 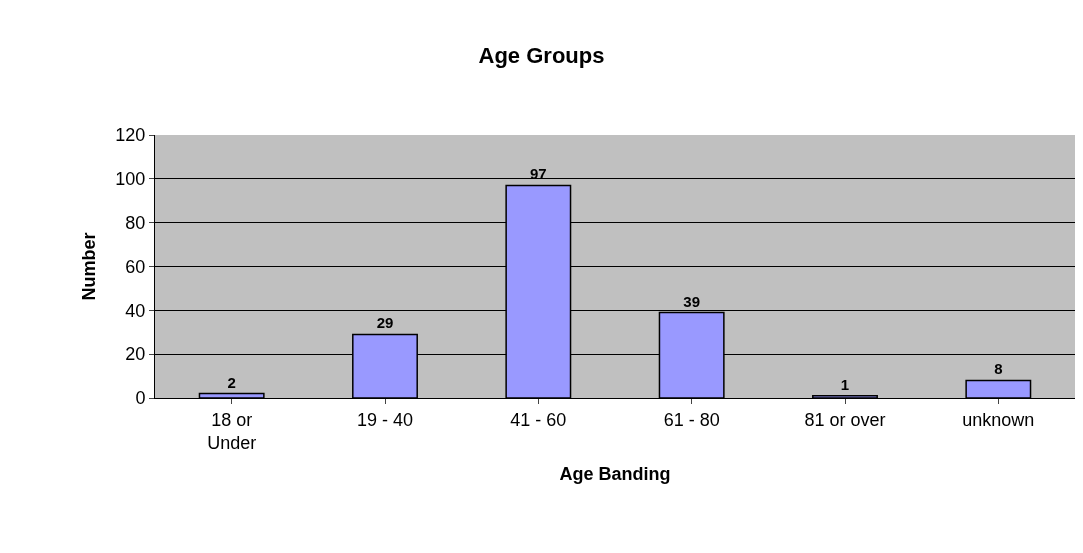 What do you see at coordinates (998, 419) in the screenshot?
I see `x-tick-label: unknown` at bounding box center [998, 419].